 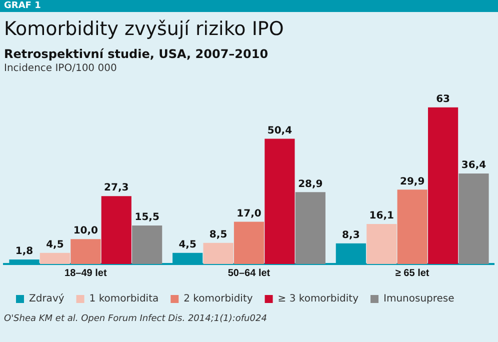 I want to click on data-label: 27,3, so click(x=116, y=188).